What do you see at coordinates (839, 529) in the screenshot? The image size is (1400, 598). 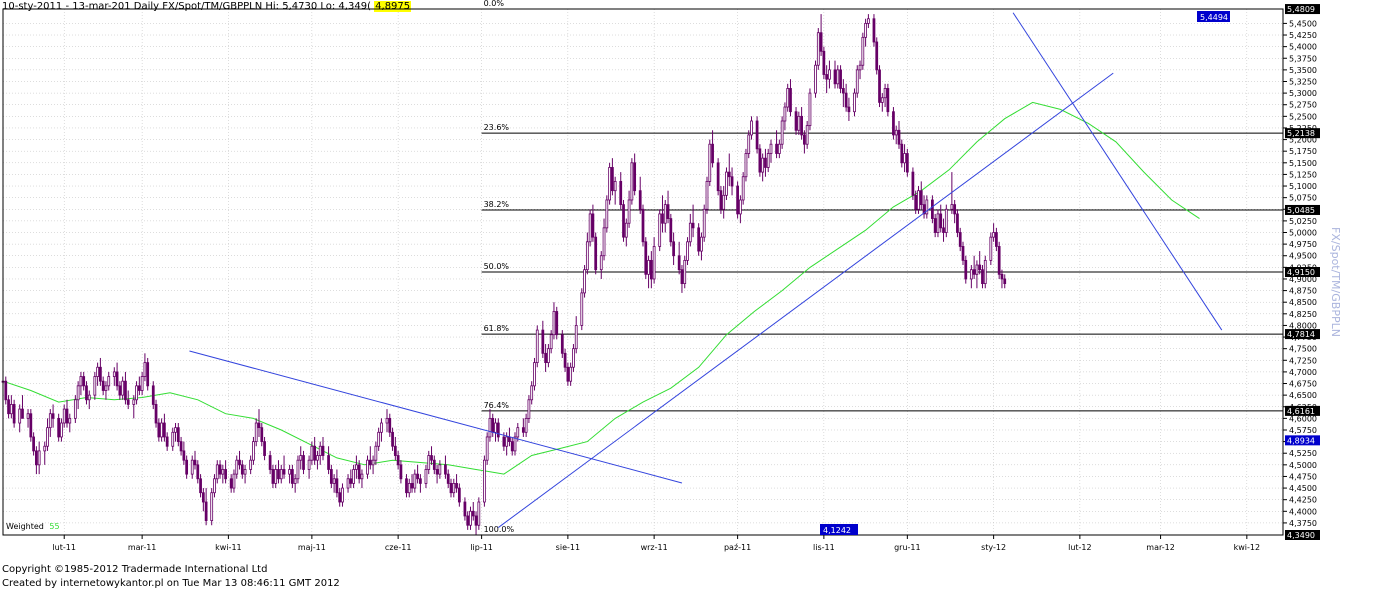 I see `bottom-tag-bg` at bounding box center [839, 529].